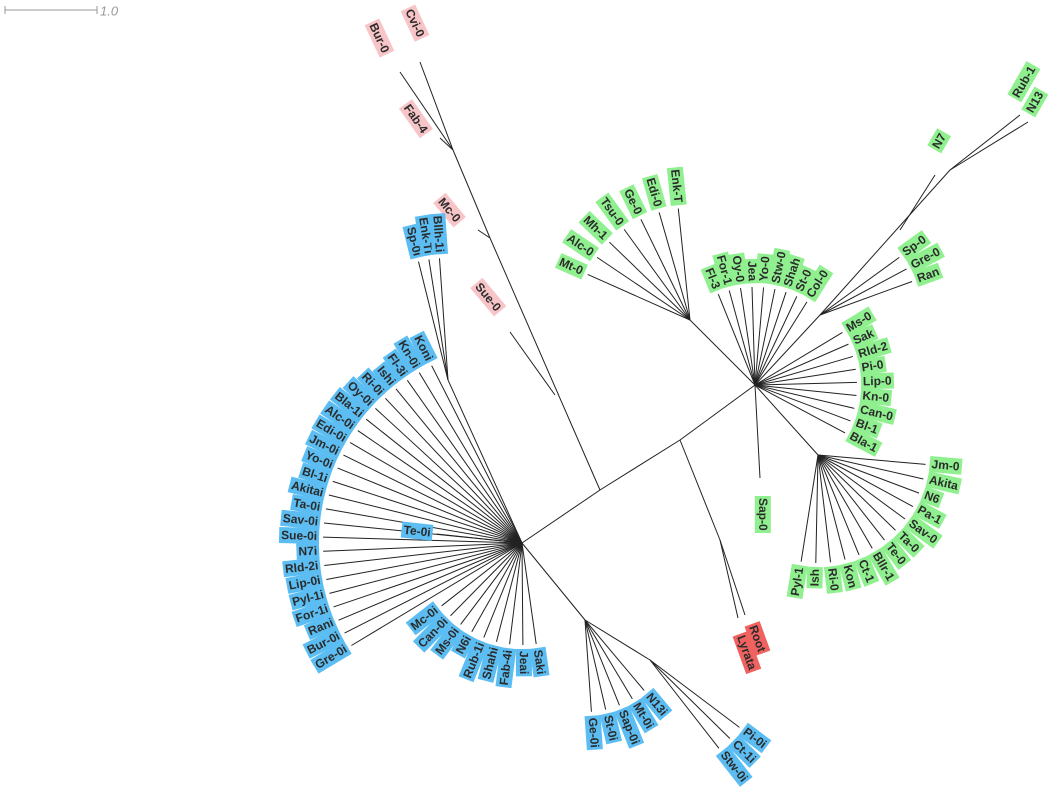  I want to click on leaf: Sap-0, so click(762, 515).